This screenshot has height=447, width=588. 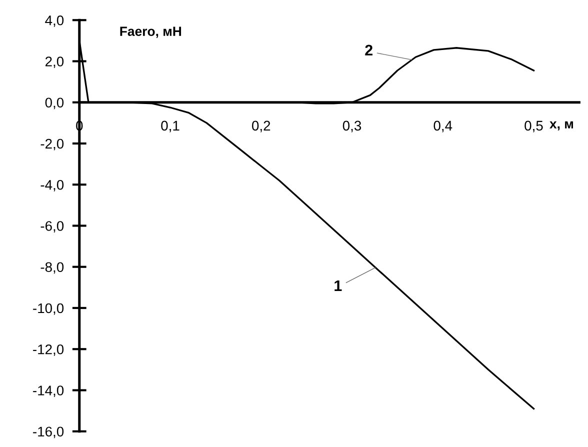 What do you see at coordinates (54, 104) in the screenshot?
I see `y-tick-label: 0,0` at bounding box center [54, 104].